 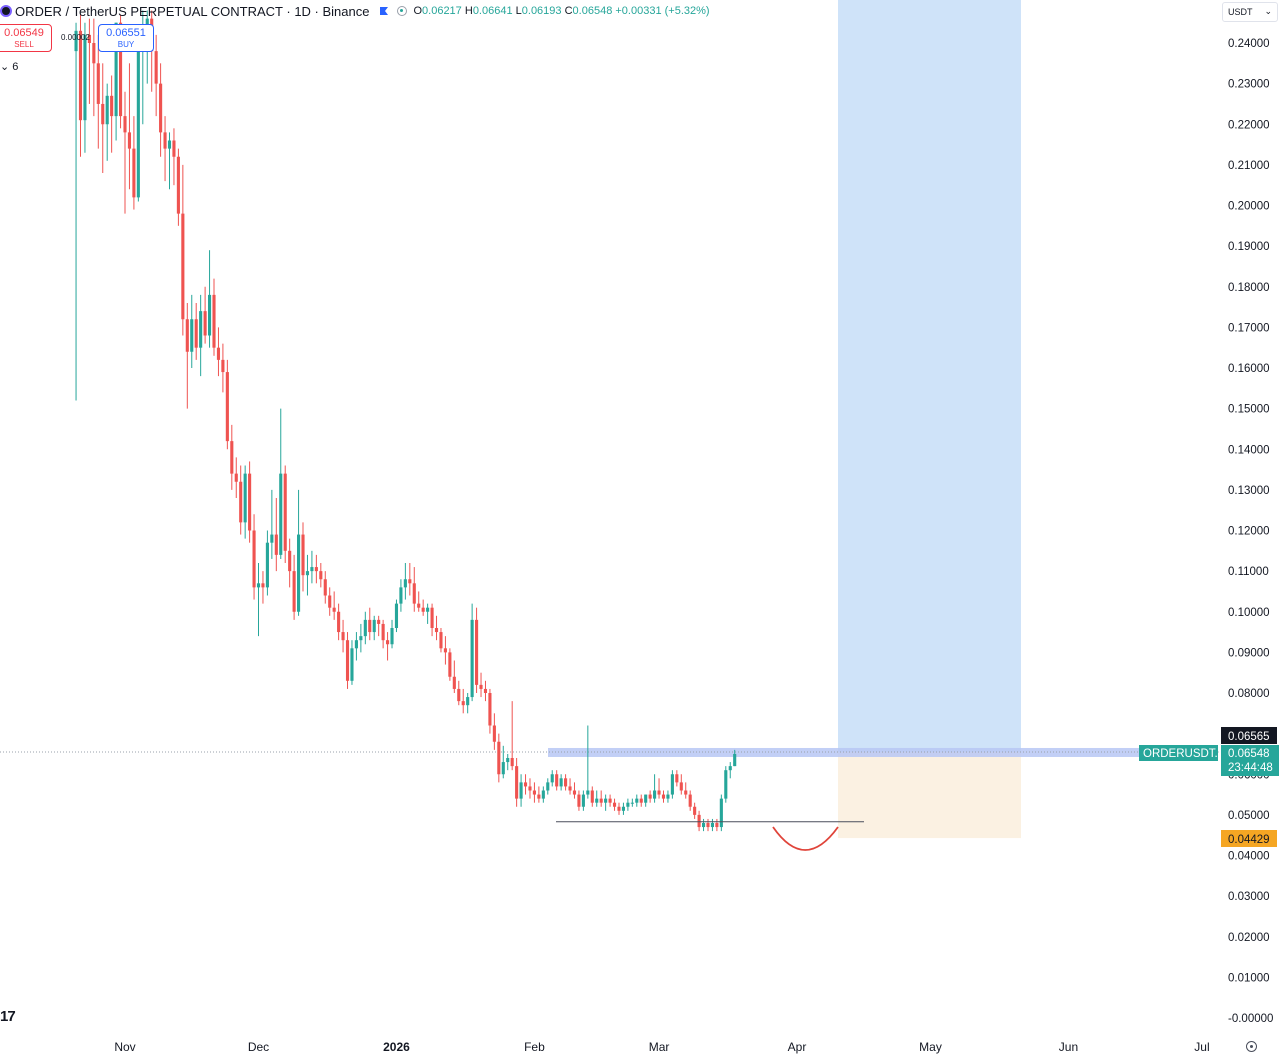 I want to click on y-tick-label: 0.12000, so click(x=1249, y=532).